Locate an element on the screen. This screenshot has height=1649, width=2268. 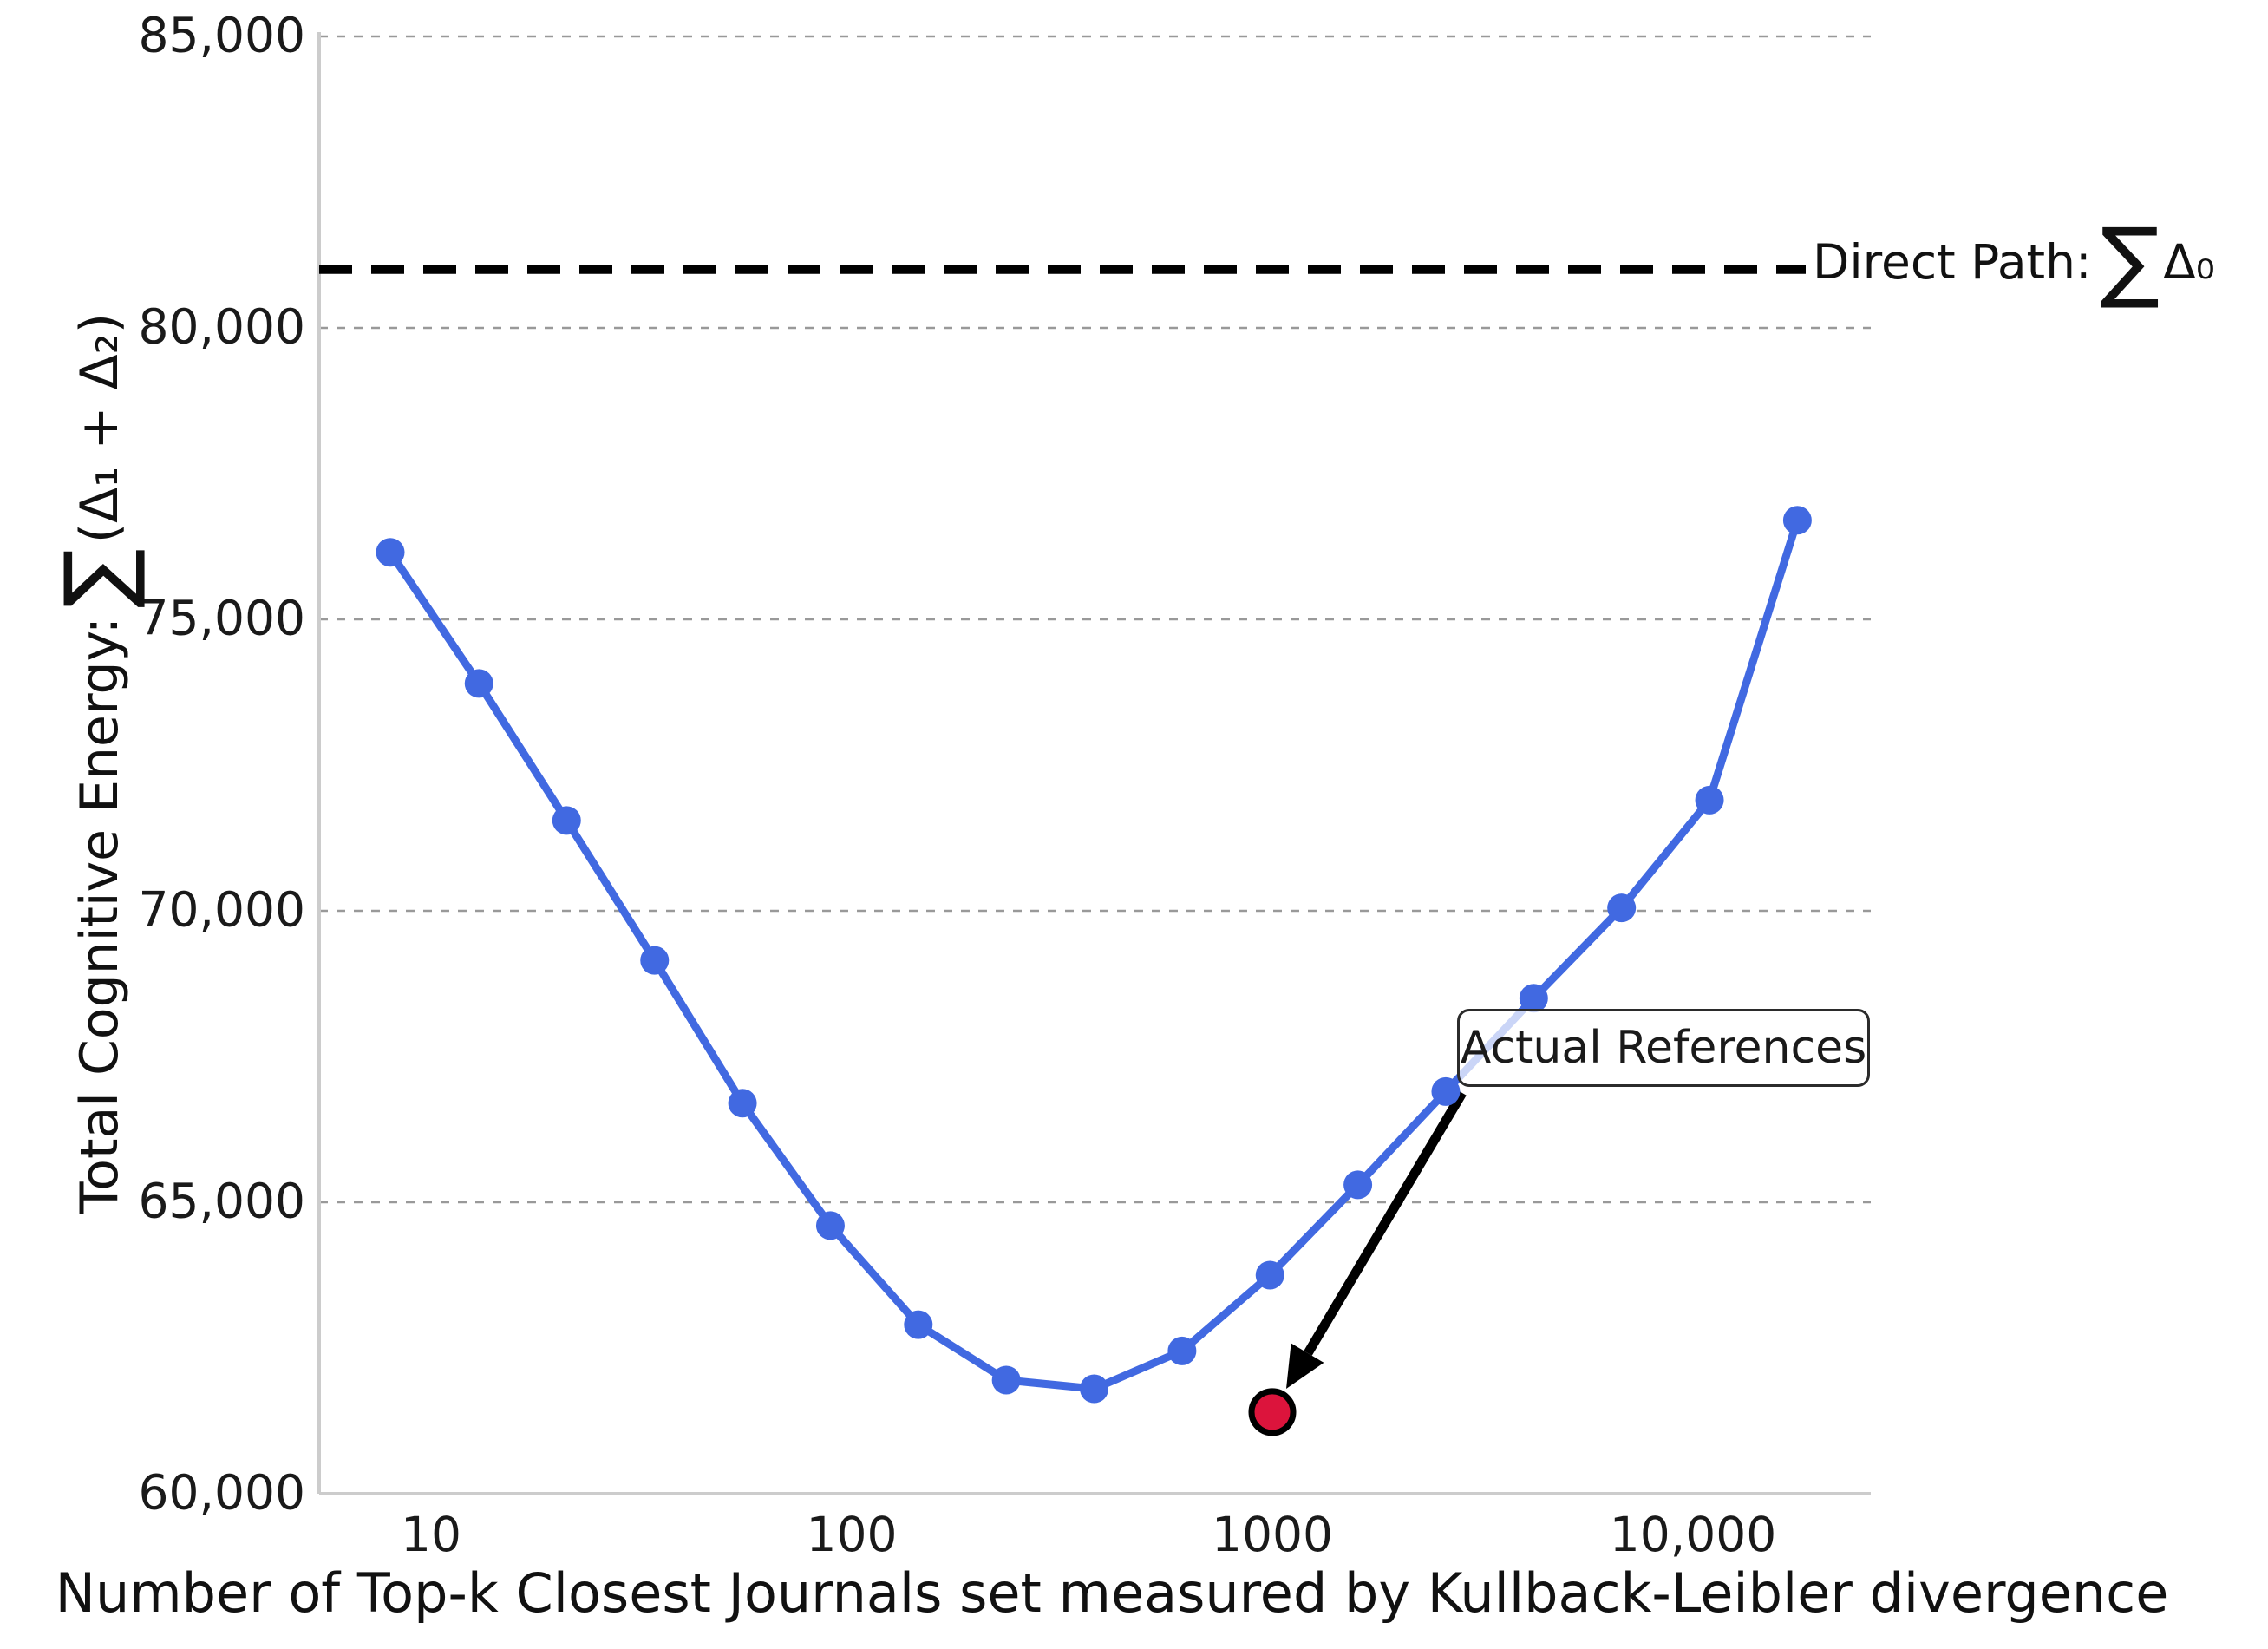
annotation-box: Actual References is located at coordinates (1663, 1048).